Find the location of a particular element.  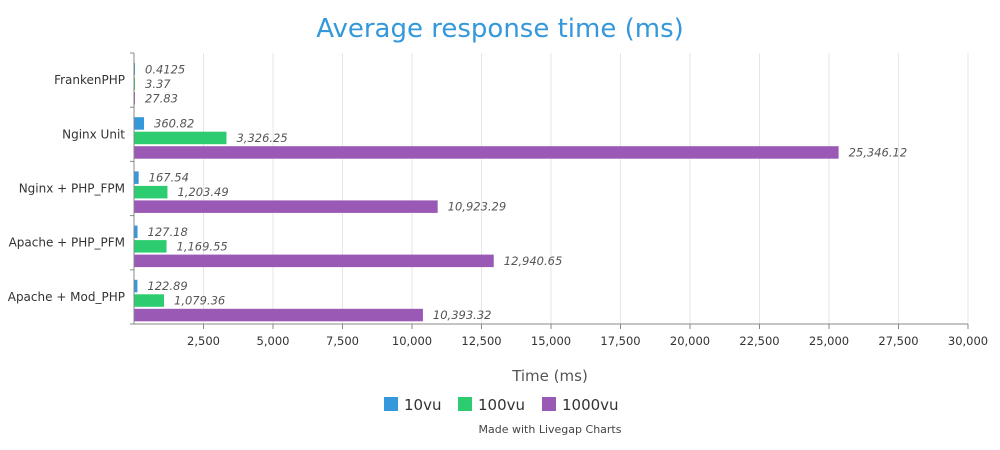

data-label: 12,940.65 is located at coordinates (533, 261).